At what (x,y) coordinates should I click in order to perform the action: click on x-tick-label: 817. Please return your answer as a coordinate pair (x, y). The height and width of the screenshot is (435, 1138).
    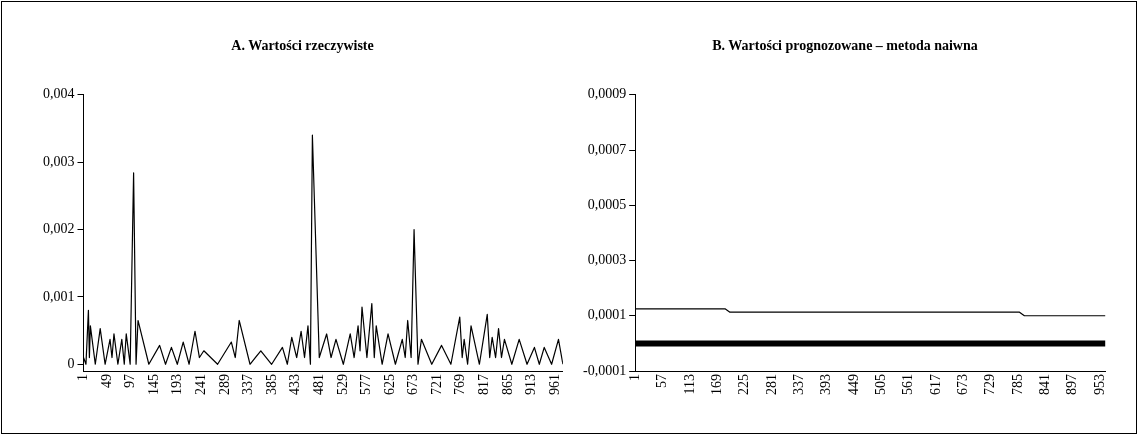
    Looking at the image, I should click on (483, 384).